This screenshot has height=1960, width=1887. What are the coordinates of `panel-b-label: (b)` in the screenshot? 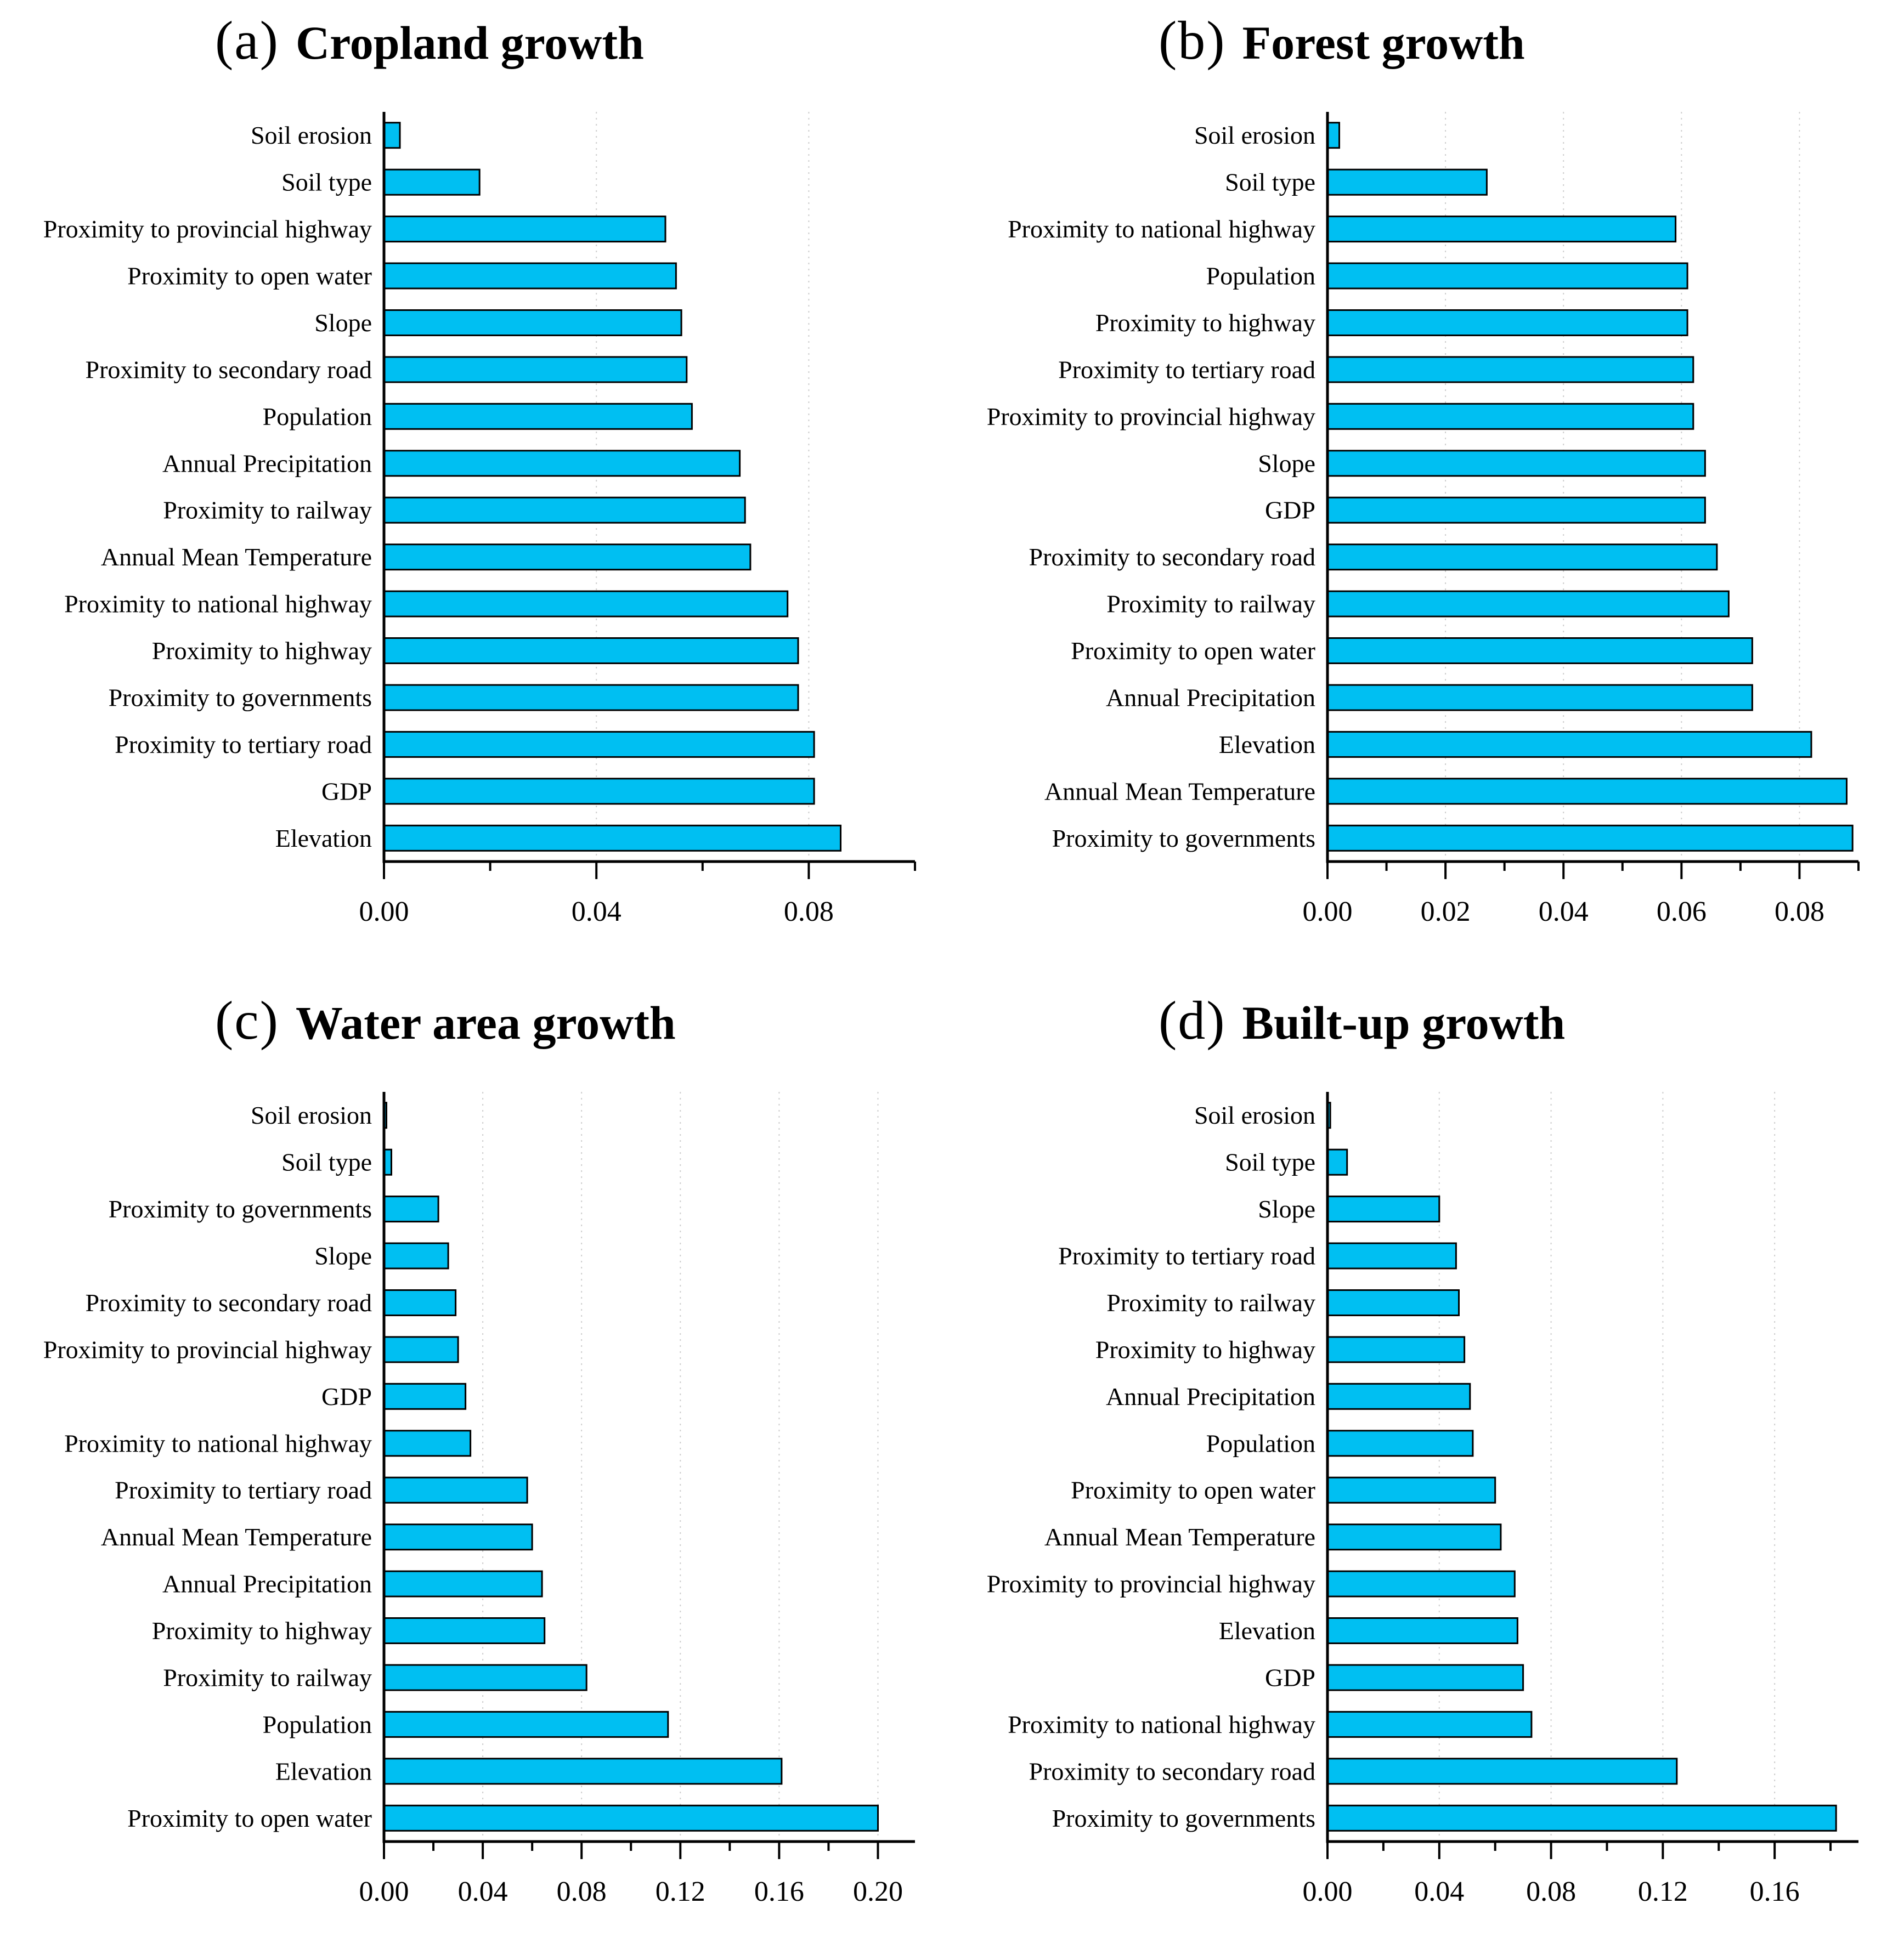 It's located at (1193, 40).